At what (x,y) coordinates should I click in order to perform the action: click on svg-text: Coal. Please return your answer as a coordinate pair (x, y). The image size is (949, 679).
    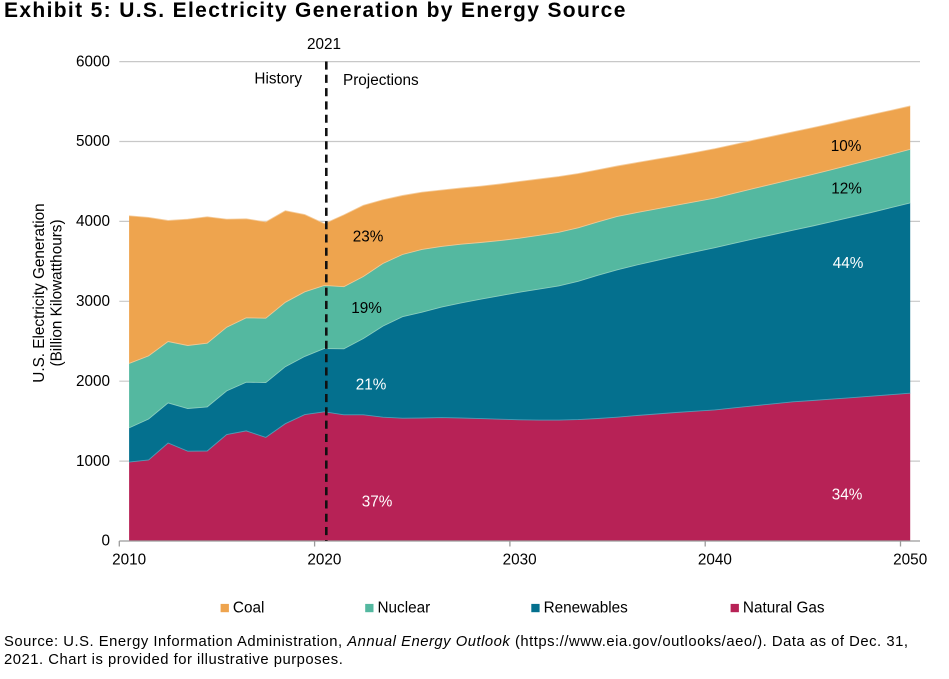
    Looking at the image, I should click on (248, 608).